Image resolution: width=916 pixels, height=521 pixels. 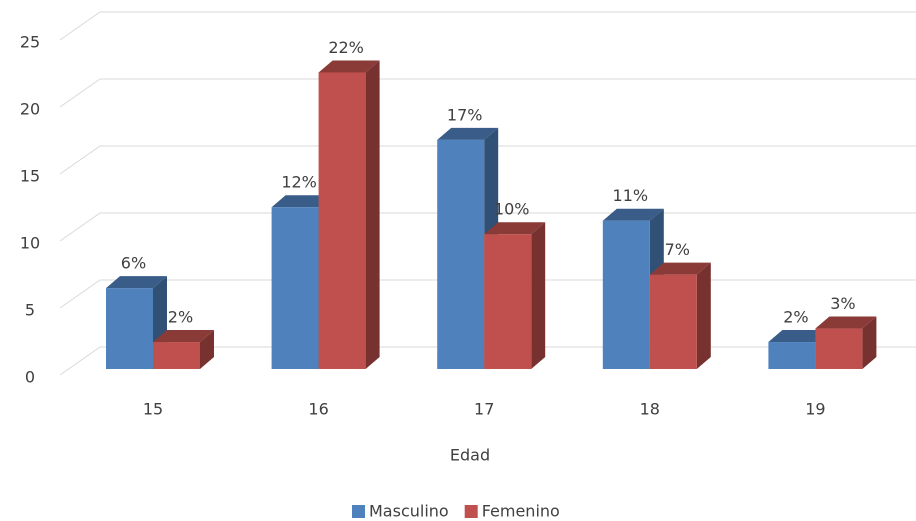 What do you see at coordinates (484, 409) in the screenshot?
I see `x-tick-label: 17` at bounding box center [484, 409].